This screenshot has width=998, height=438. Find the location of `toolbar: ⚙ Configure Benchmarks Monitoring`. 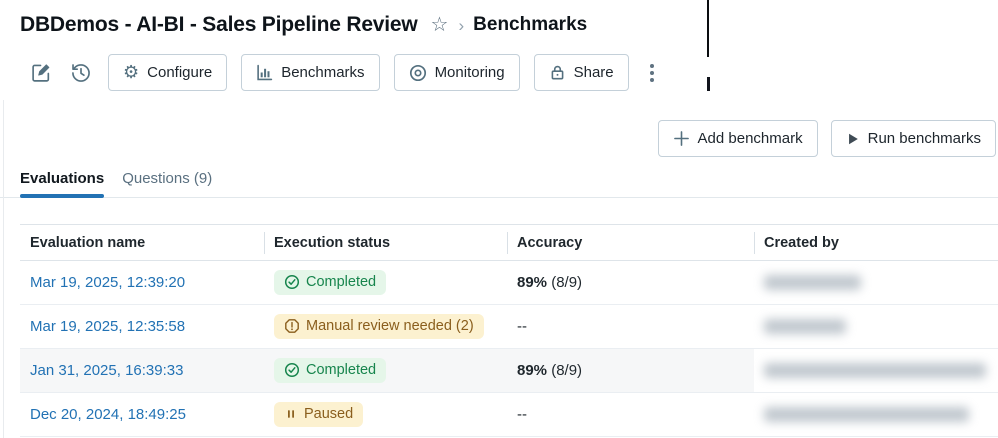

toolbar: ⚙ Configure Benchmarks Monitoring is located at coordinates (499, 72).